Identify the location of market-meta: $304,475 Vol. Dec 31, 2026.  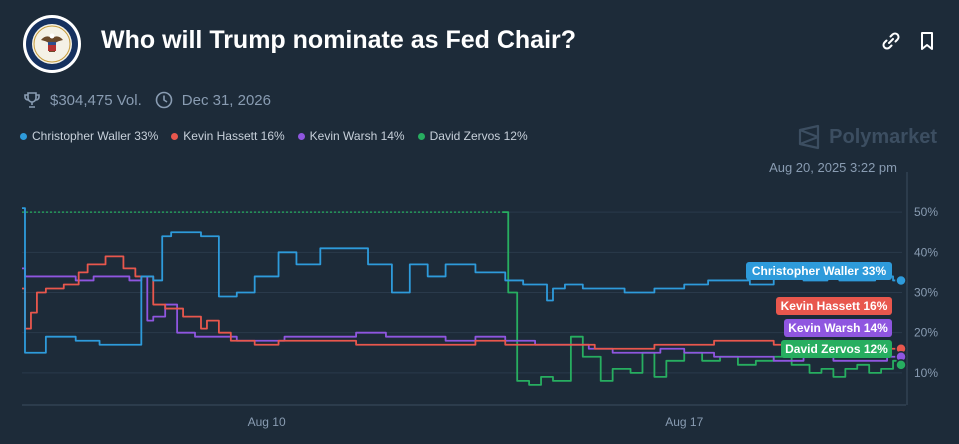
(146, 100).